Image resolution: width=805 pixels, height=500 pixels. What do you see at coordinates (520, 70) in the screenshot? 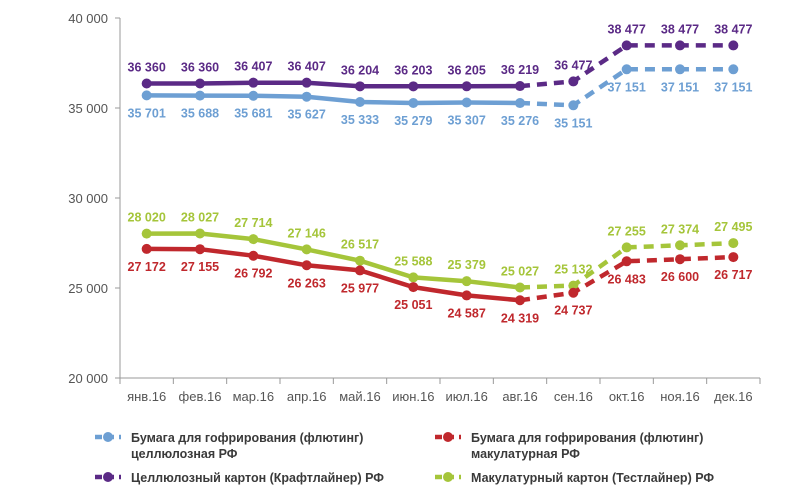
I see `data-label: 36 219` at bounding box center [520, 70].